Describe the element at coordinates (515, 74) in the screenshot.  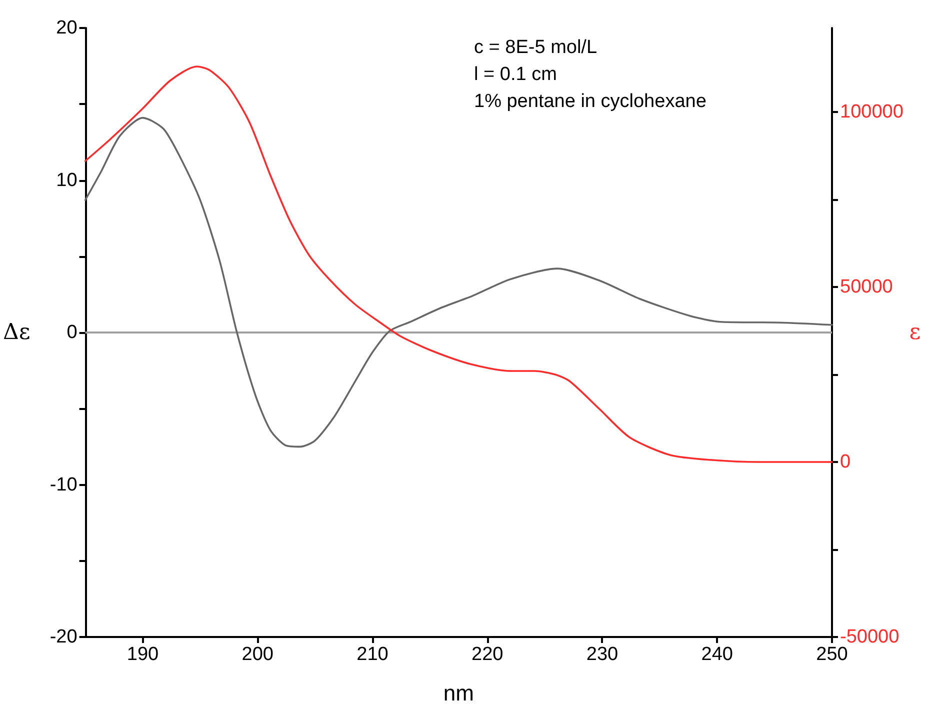
I see `annotation: l = 0.1 cm` at that location.